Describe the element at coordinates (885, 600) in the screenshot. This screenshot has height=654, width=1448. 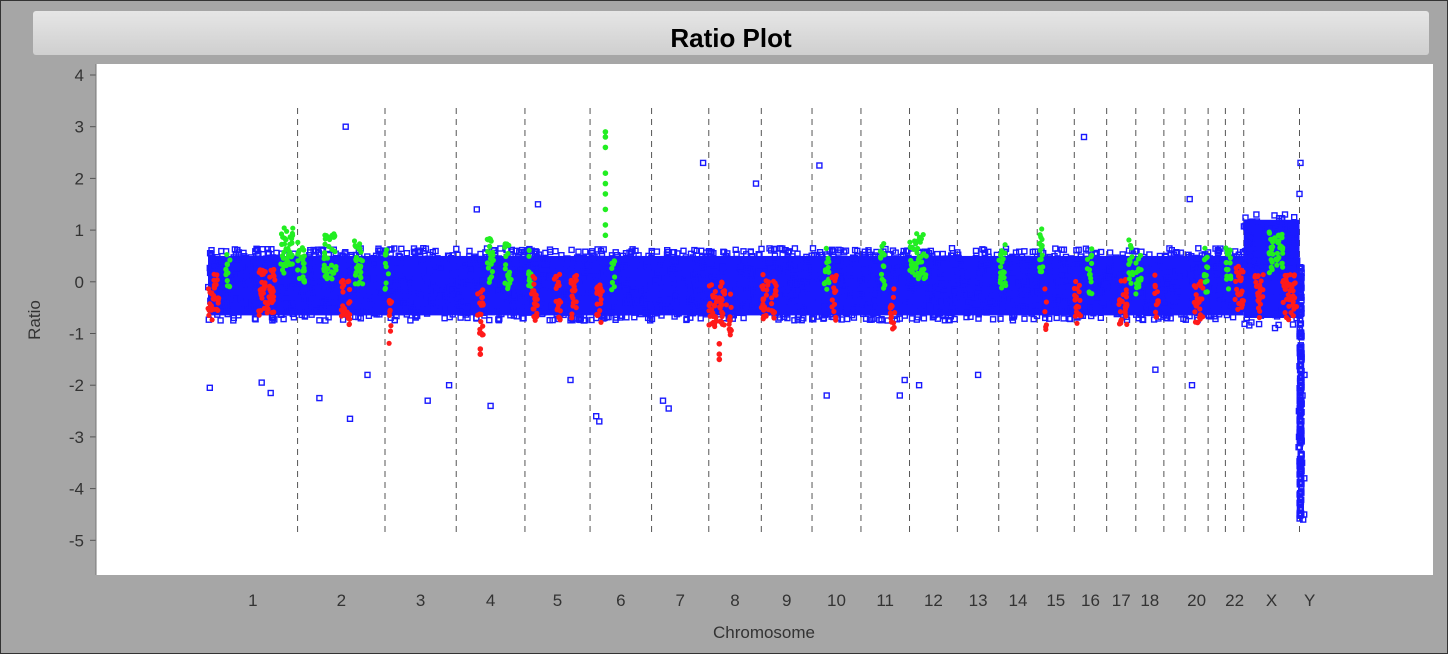
I see `x-tick-label: 11` at that location.